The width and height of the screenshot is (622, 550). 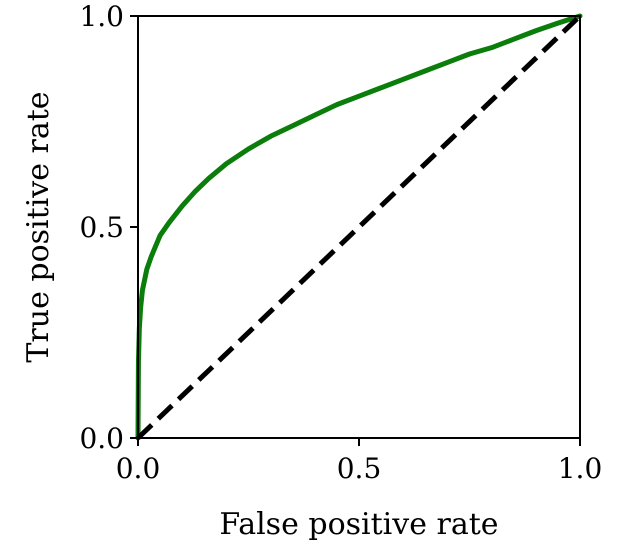 I want to click on y-axis-label: True positive rate, so click(x=38, y=226).